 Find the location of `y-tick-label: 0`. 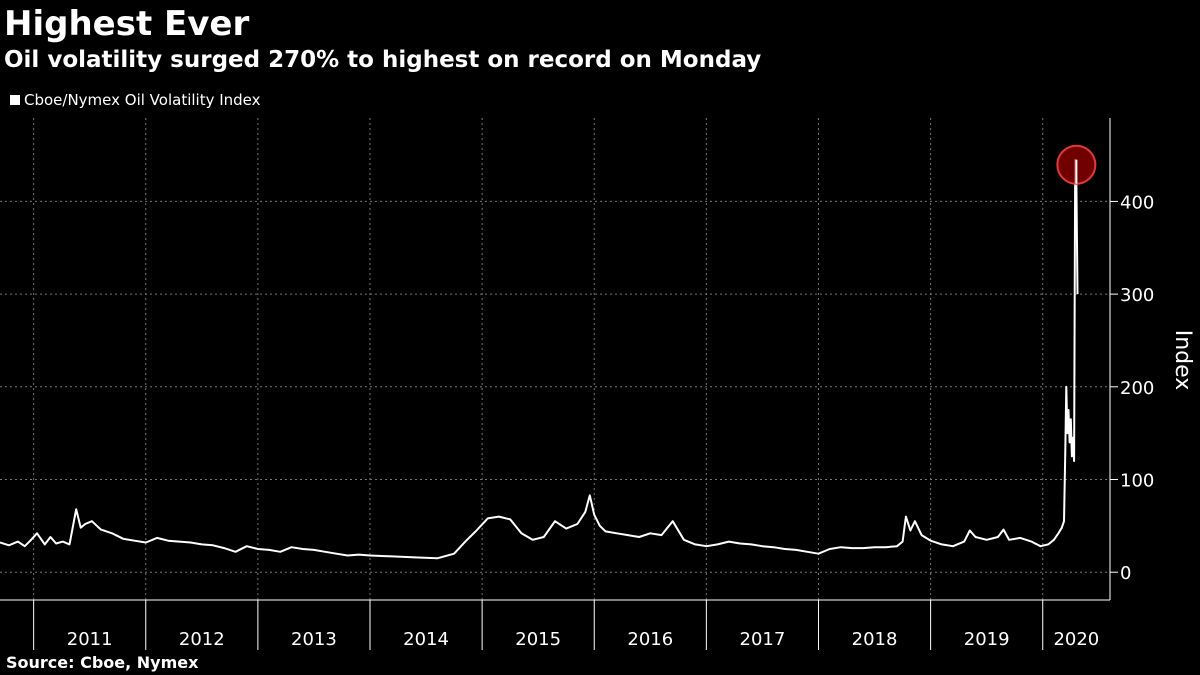

y-tick-label: 0 is located at coordinates (1125, 573).